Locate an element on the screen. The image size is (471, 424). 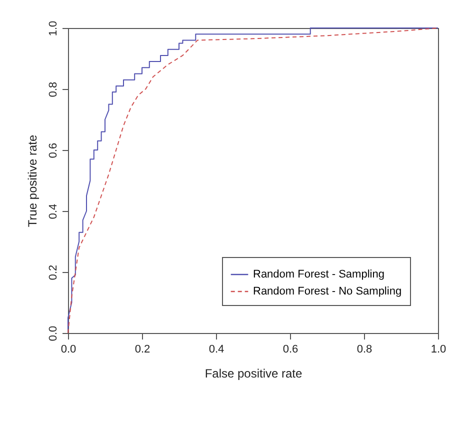
legend-label: Random Forest - No Sampling is located at coordinates (327, 292).